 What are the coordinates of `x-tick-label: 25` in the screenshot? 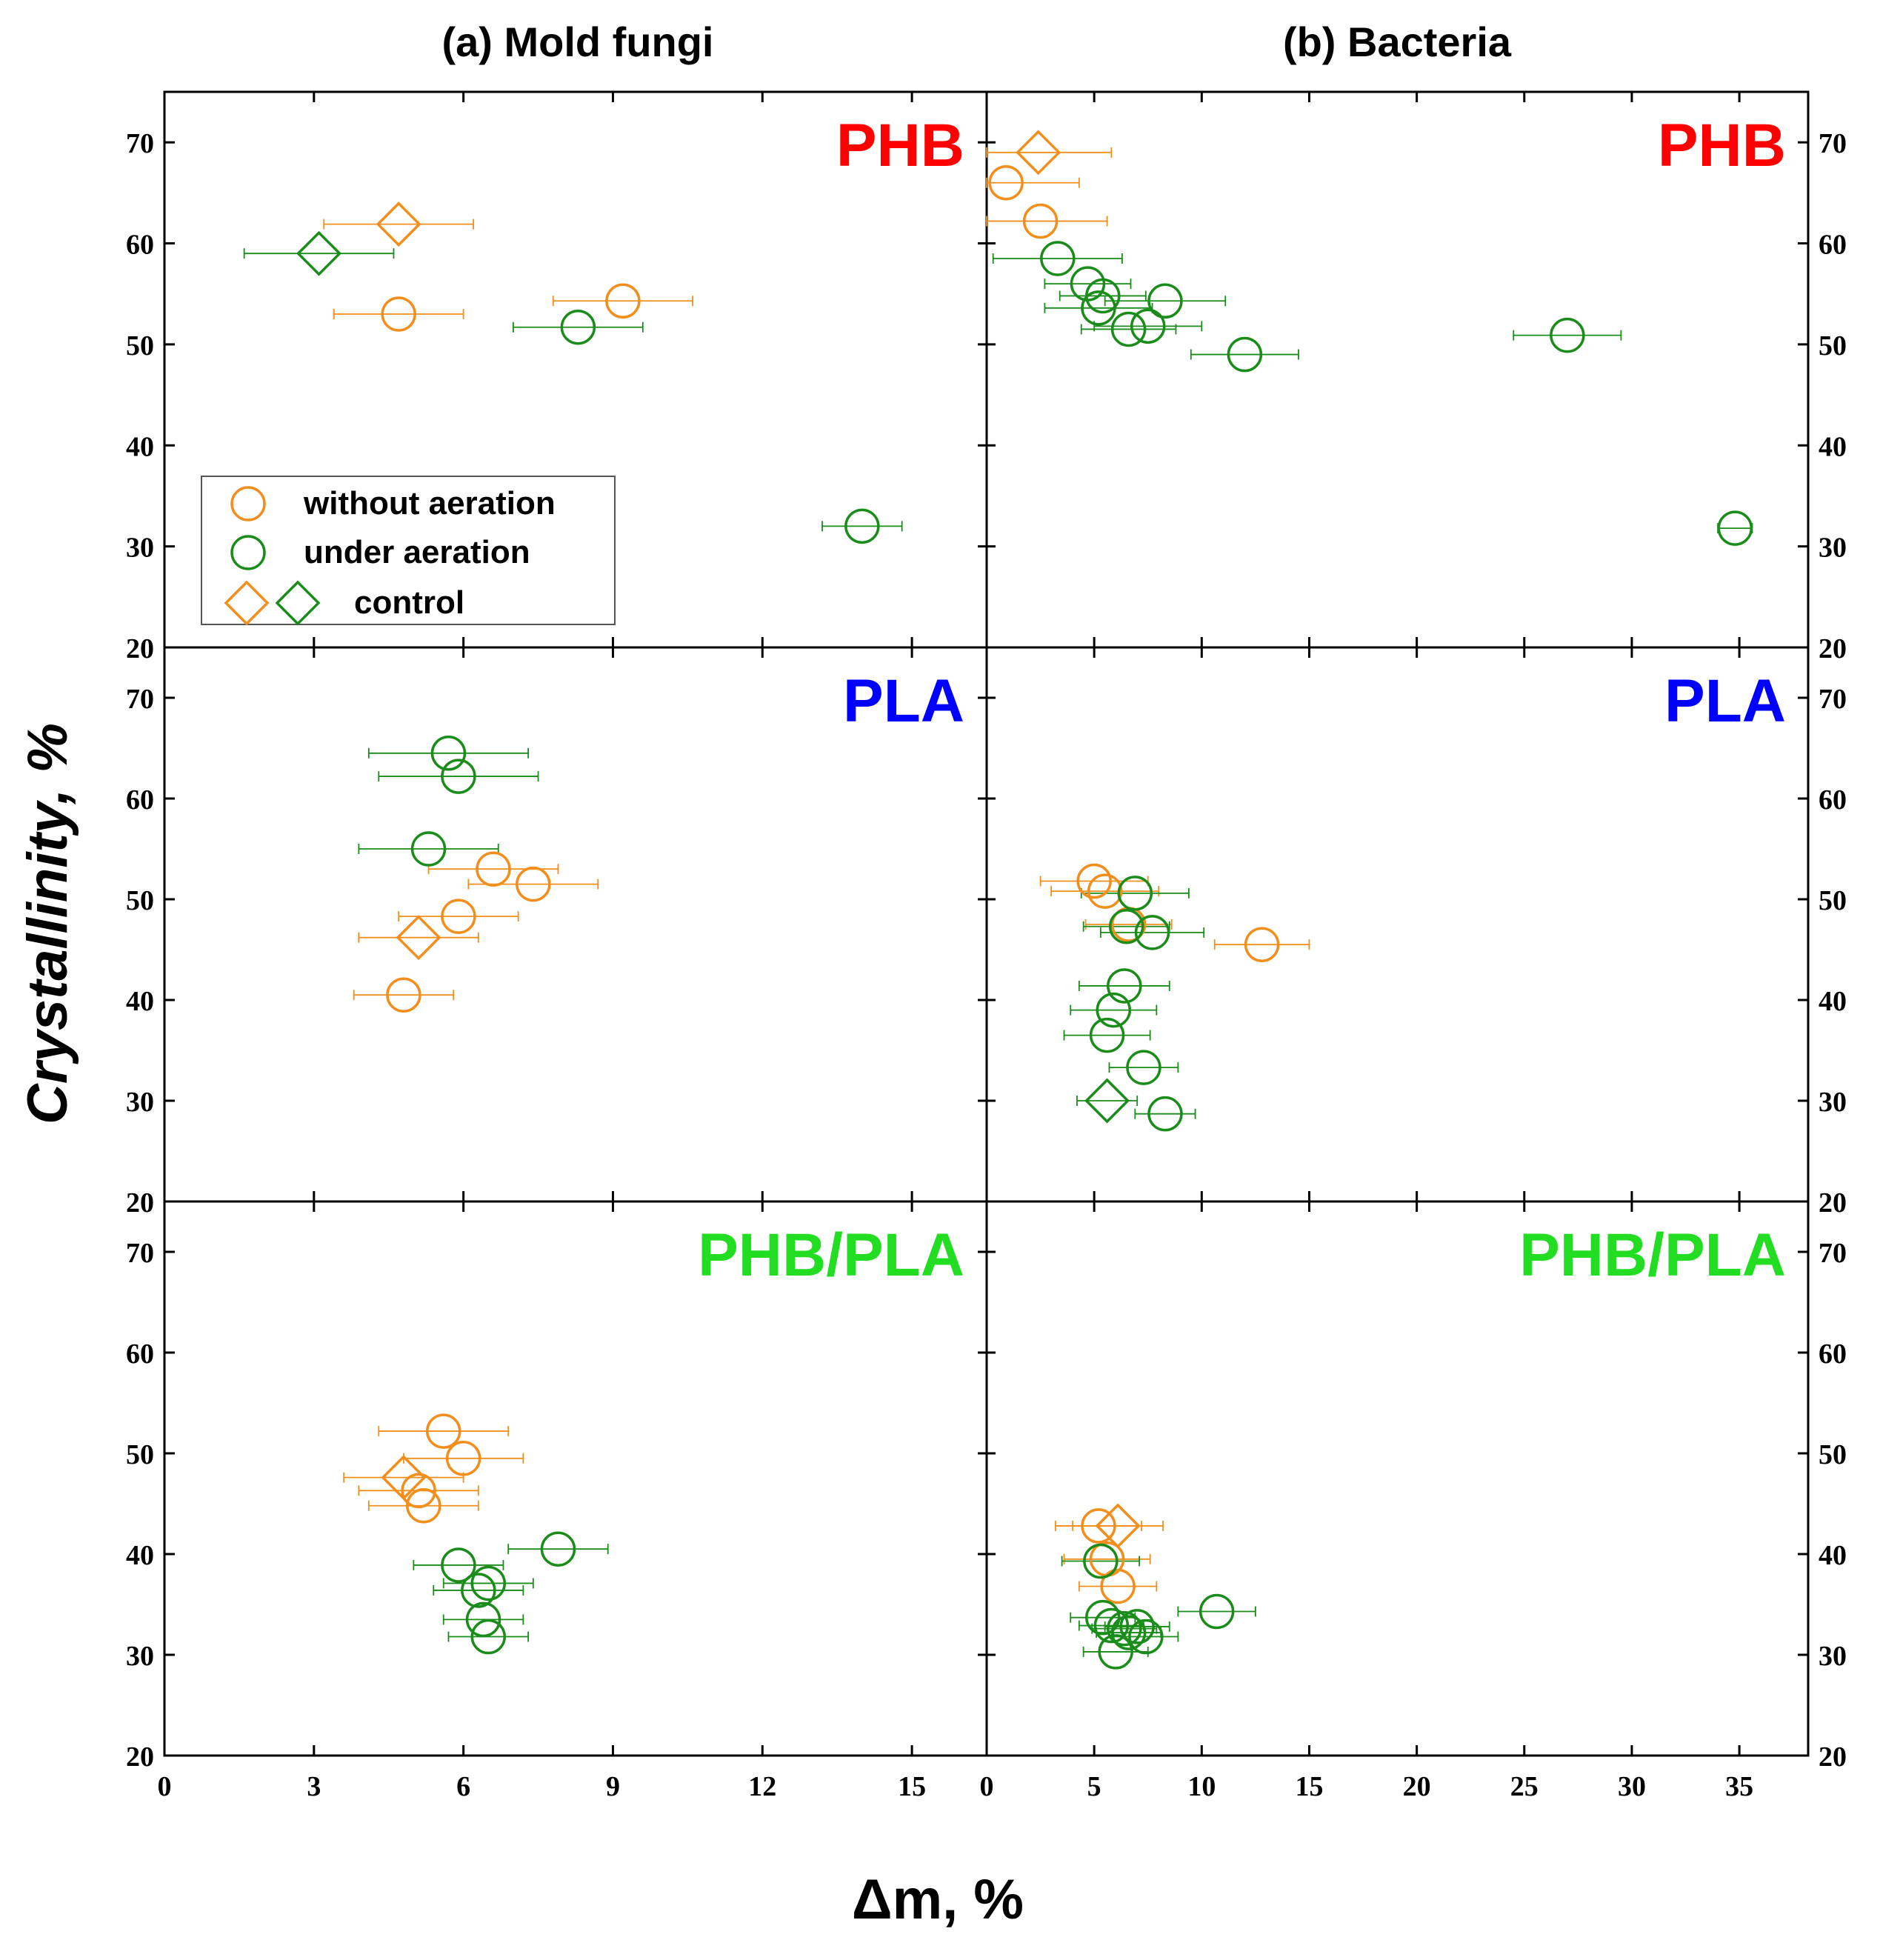 It's located at (1525, 1786).